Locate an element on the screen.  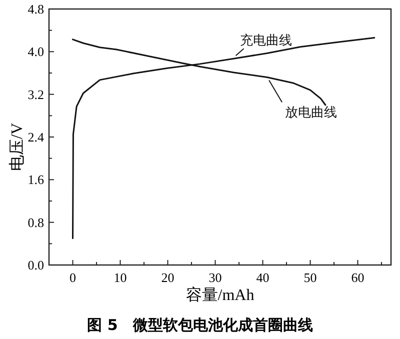
x-tick-label: 40 is located at coordinates (263, 277).